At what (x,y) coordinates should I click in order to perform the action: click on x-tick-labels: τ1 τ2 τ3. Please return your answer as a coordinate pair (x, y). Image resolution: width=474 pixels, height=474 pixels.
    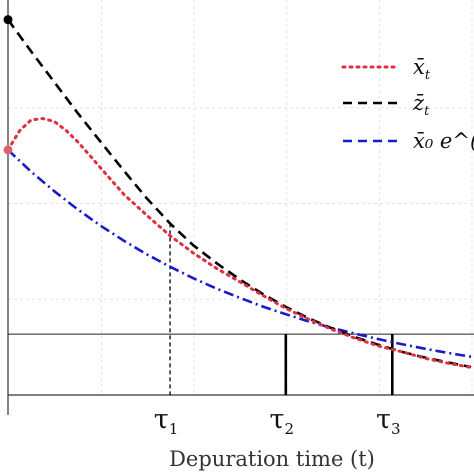
    Looking at the image, I should click on (277, 421).